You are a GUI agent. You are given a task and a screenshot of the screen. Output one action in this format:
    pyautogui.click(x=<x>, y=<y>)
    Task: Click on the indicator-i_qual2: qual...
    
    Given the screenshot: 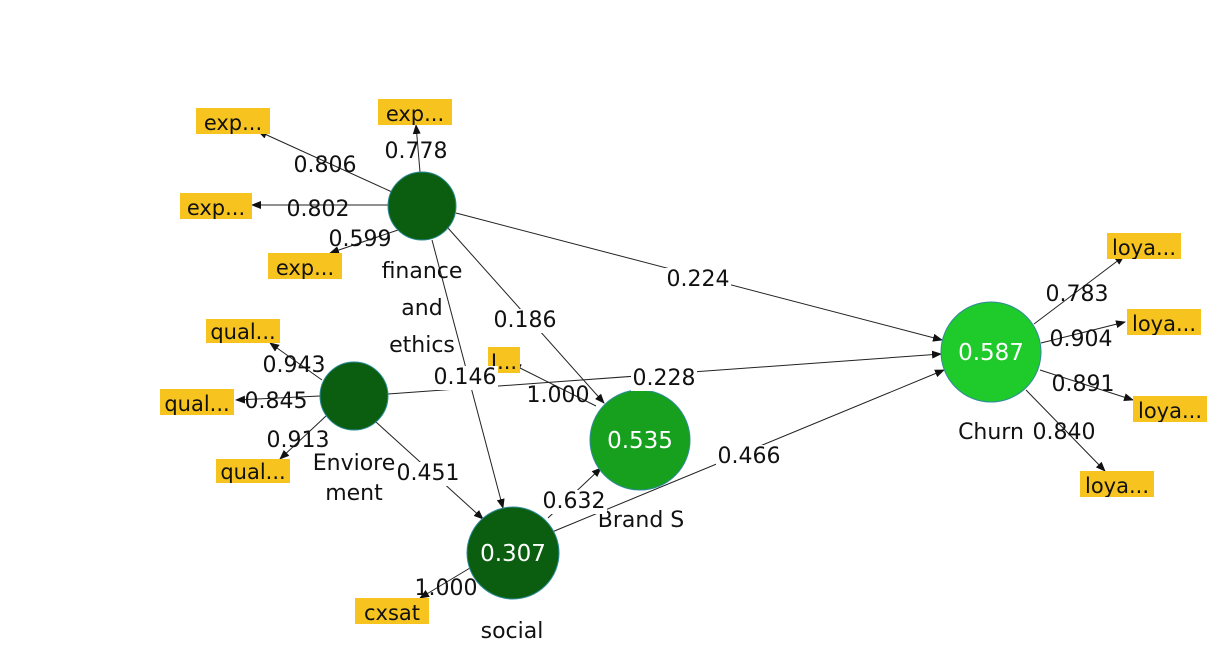 What is the action you would take?
    pyautogui.click(x=197, y=402)
    